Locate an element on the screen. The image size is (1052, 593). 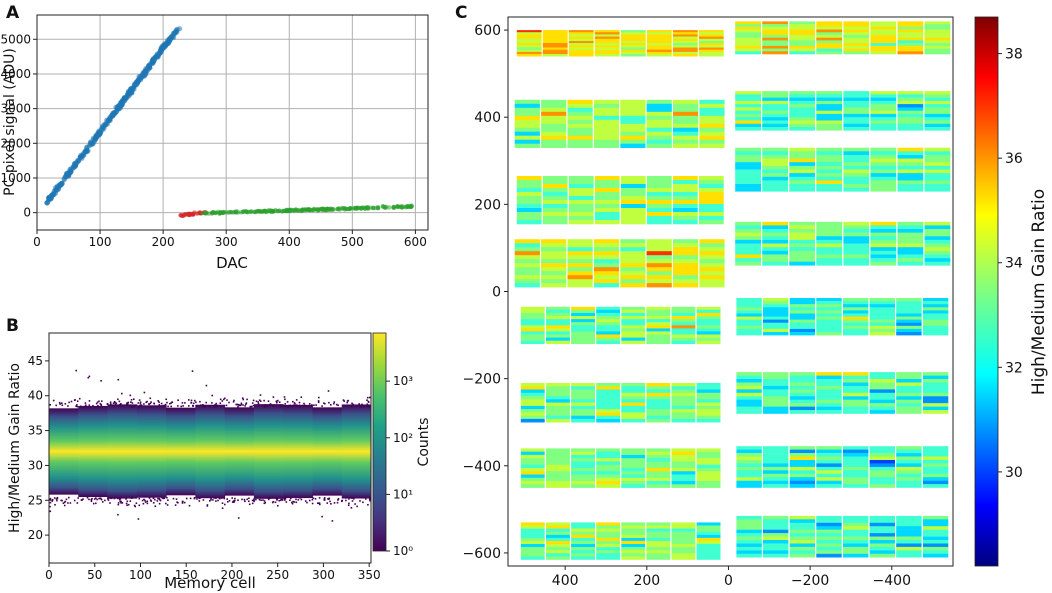
y-tick-label-4000: 4000 is located at coordinates (15, 74).